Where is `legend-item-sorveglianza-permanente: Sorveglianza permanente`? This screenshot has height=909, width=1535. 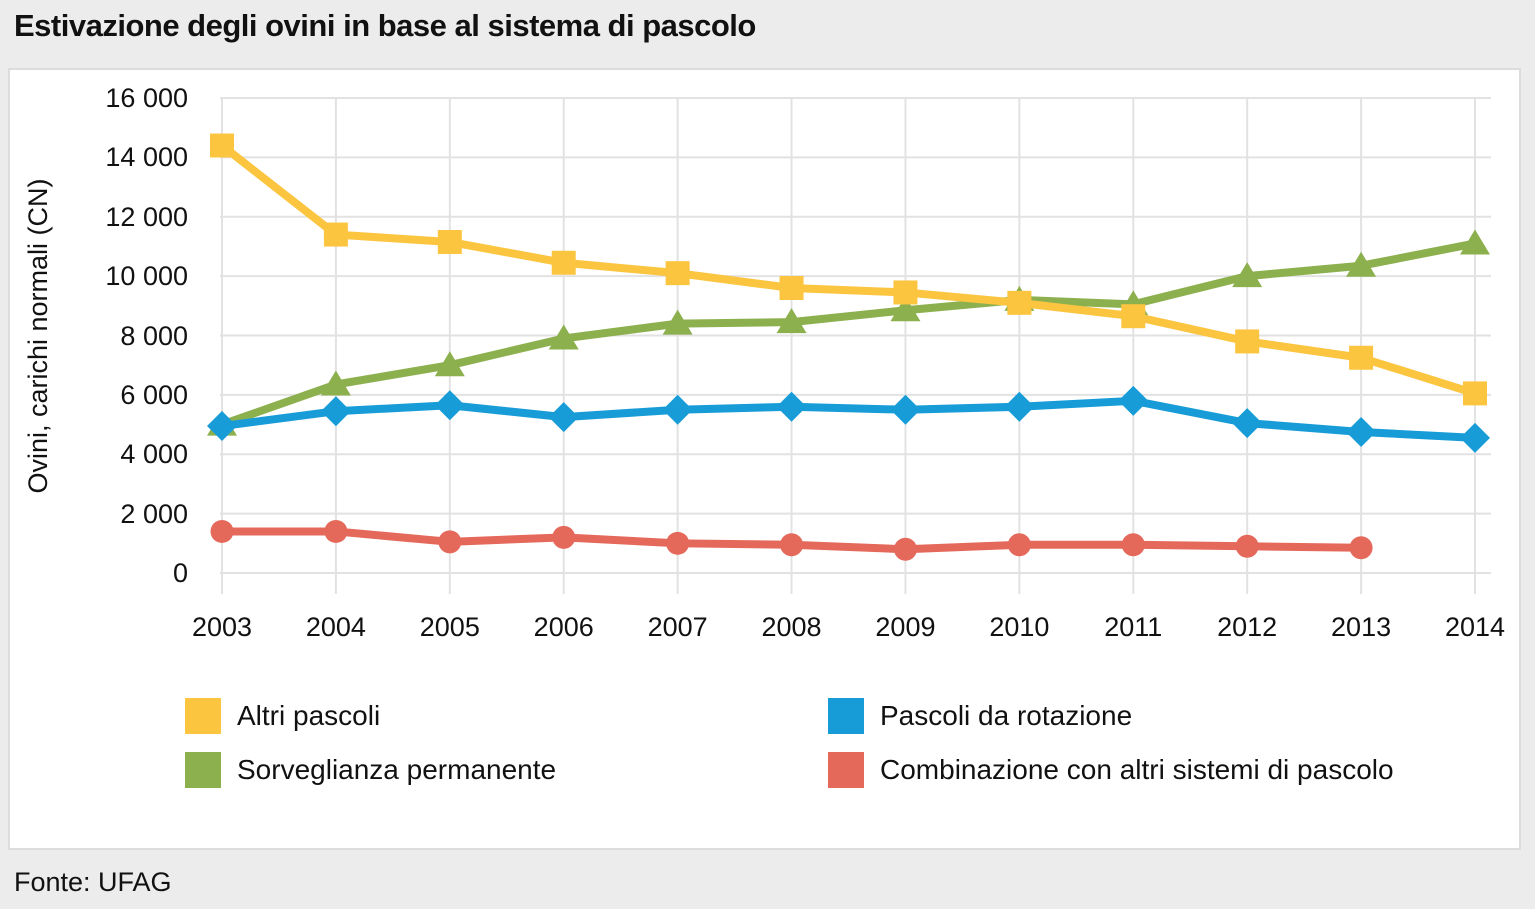 legend-item-sorveglianza-permanente: Sorveglianza permanente is located at coordinates (370, 770).